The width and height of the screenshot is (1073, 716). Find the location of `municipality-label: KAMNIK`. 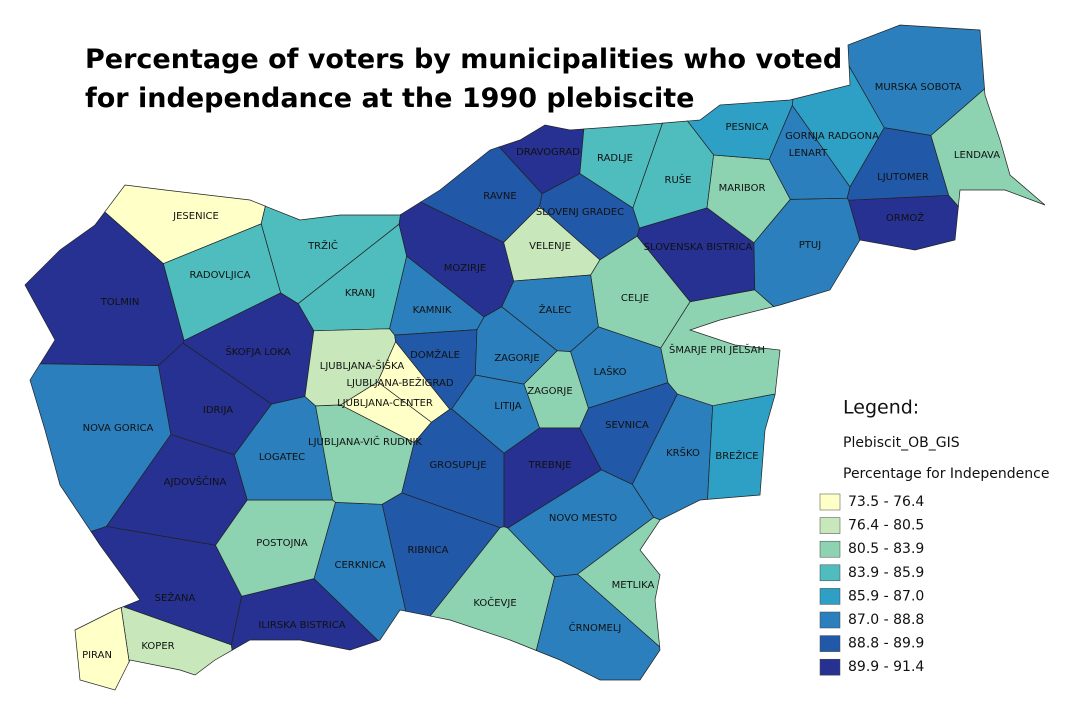

municipality-label: KAMNIK is located at coordinates (432, 310).